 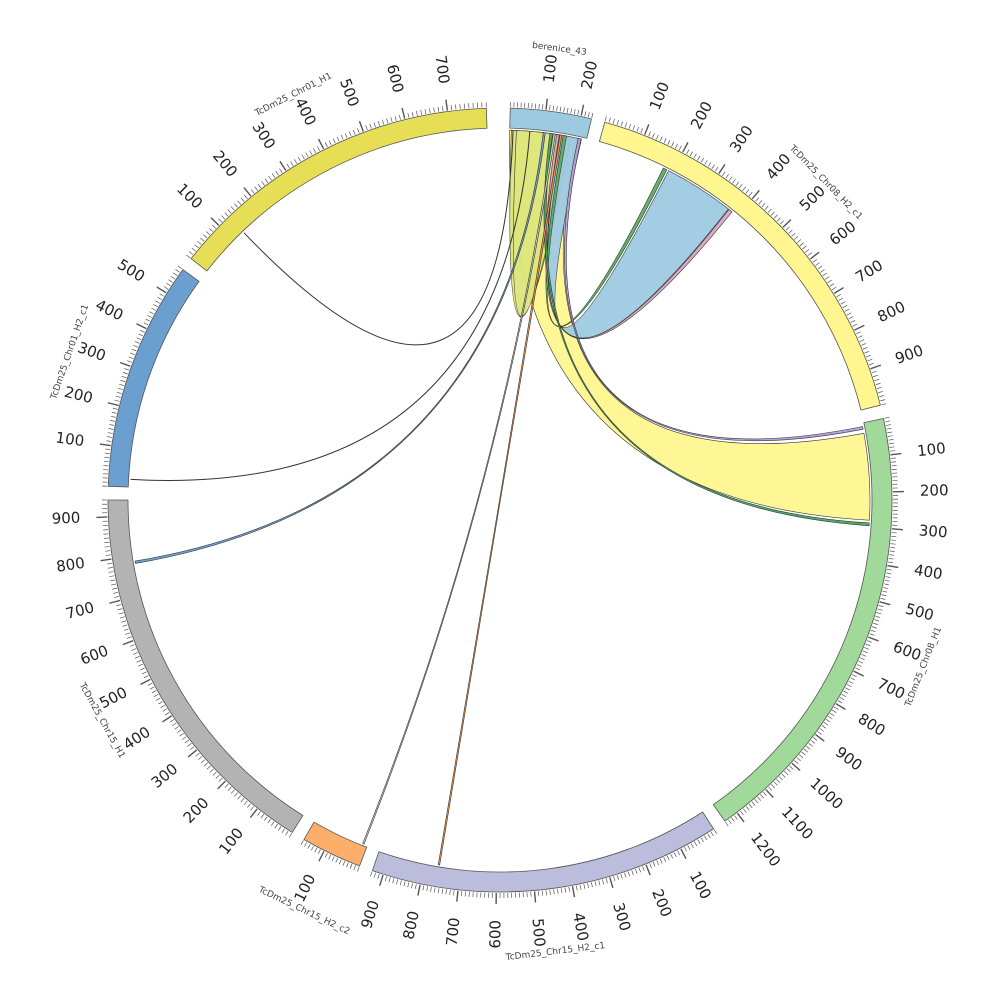 What do you see at coordinates (928, 572) in the screenshot?
I see `tick-label: 400` at bounding box center [928, 572].